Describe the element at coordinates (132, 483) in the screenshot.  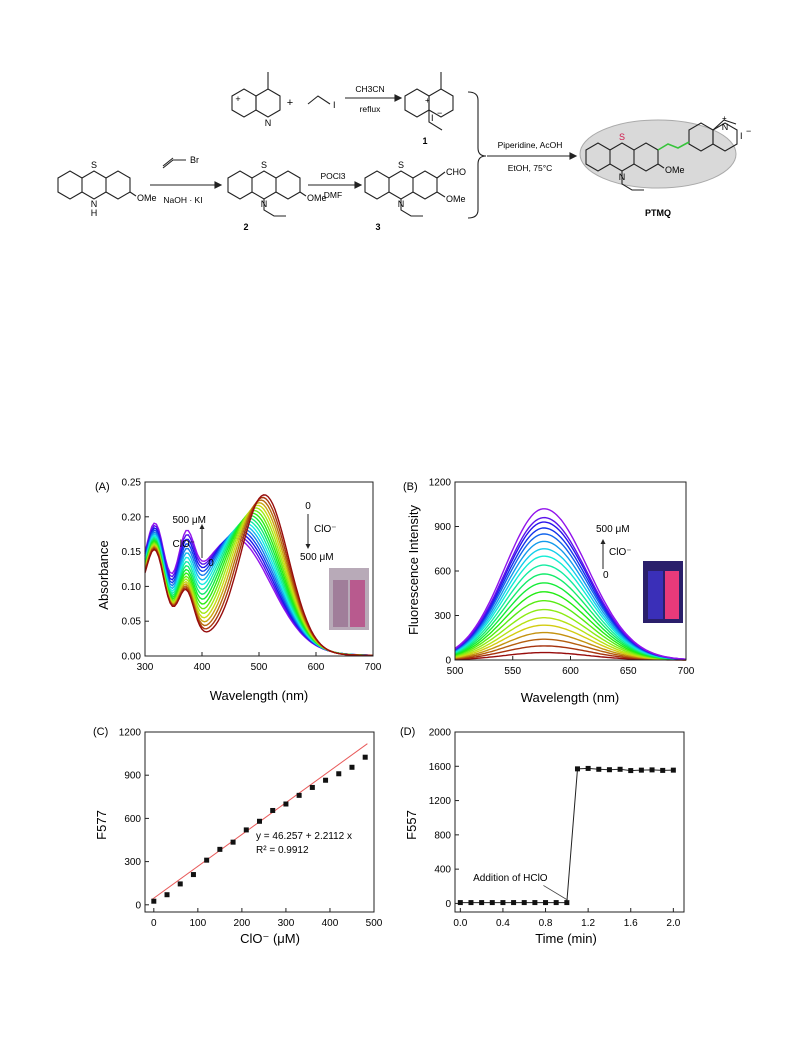
I see `y-tick-label: 0.25` at that location.